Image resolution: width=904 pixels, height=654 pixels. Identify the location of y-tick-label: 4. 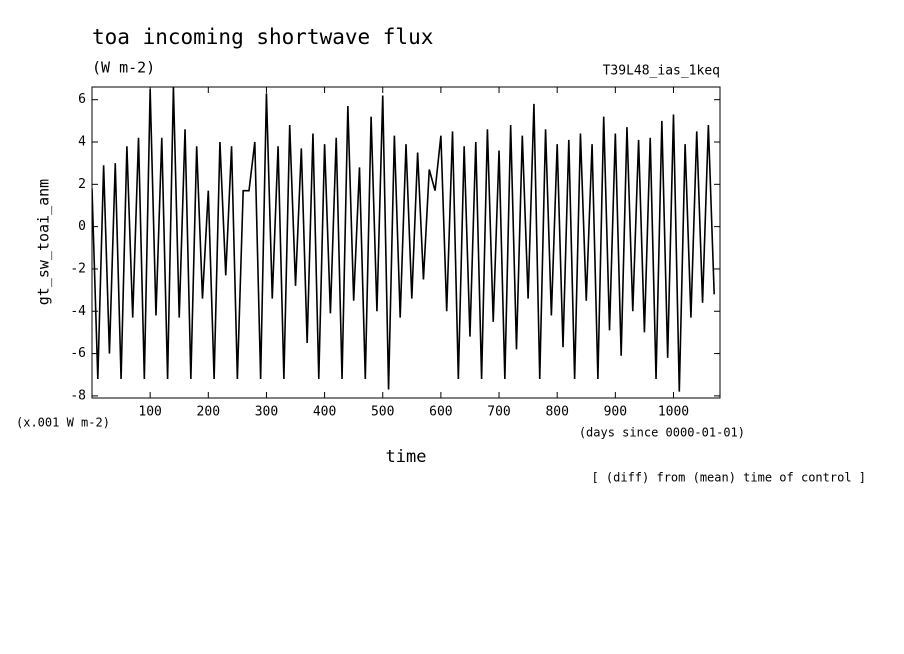
(82, 142).